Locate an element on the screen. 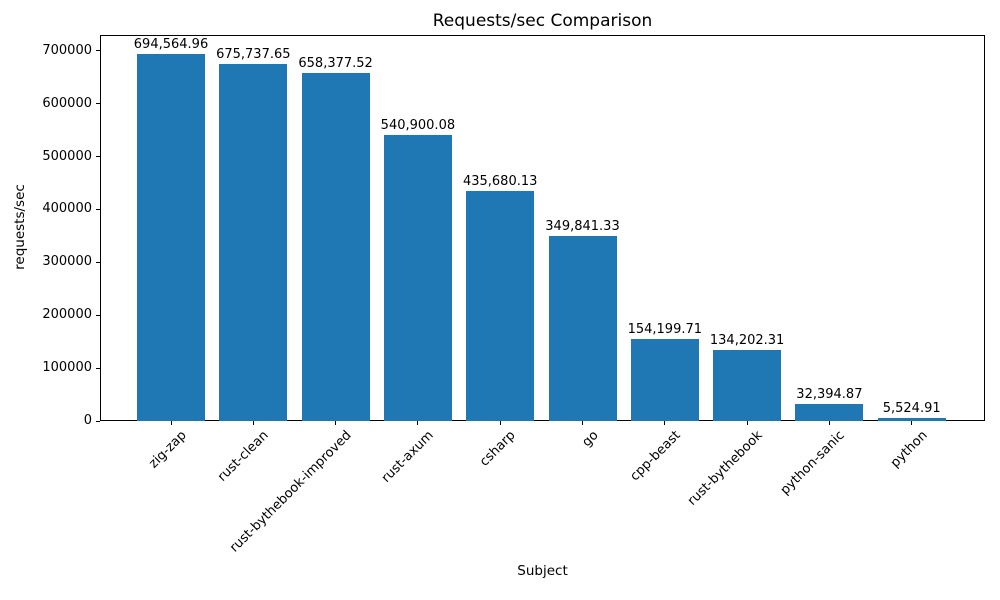 Image resolution: width=1000 pixels, height=600 pixels. bar-go is located at coordinates (582, 328).